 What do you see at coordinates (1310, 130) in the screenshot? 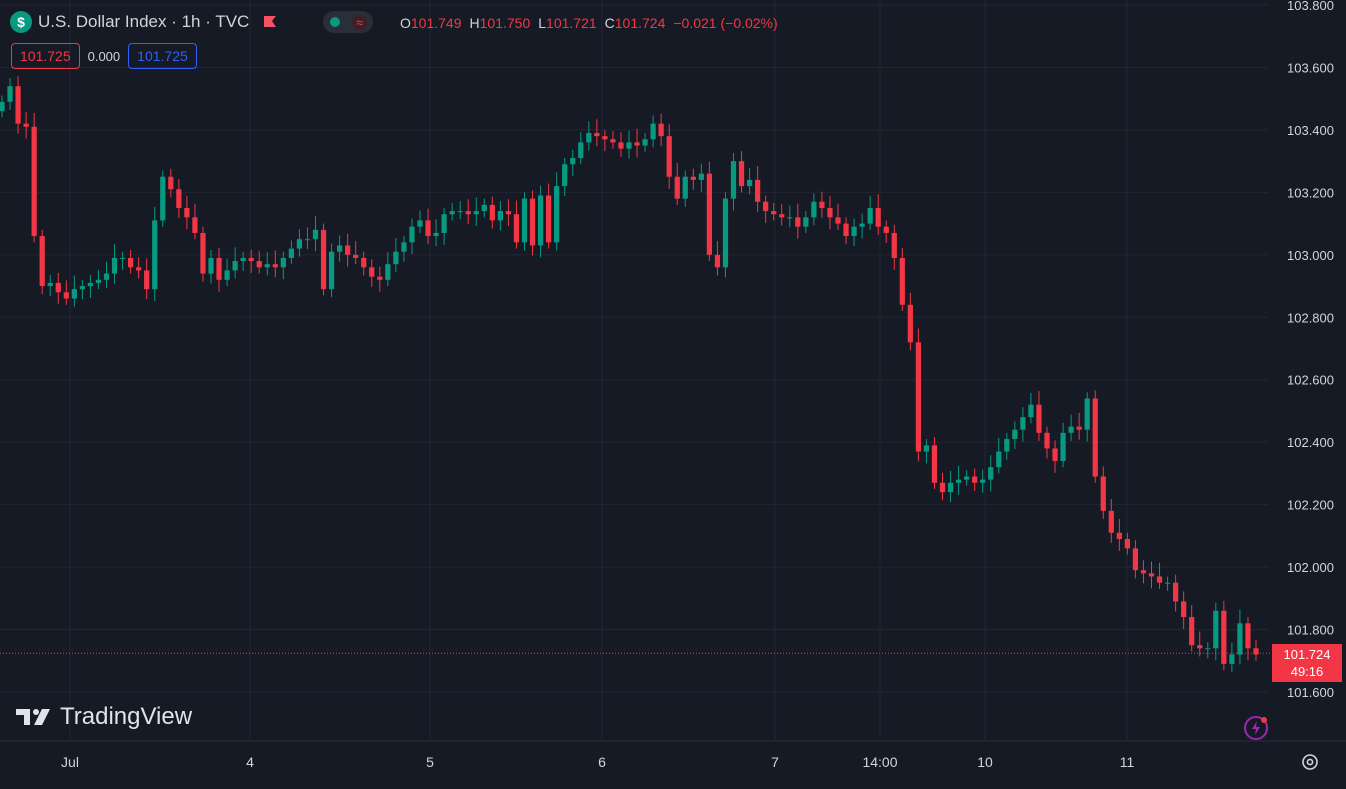
I see `y-tick-label: 103.400` at bounding box center [1310, 130].